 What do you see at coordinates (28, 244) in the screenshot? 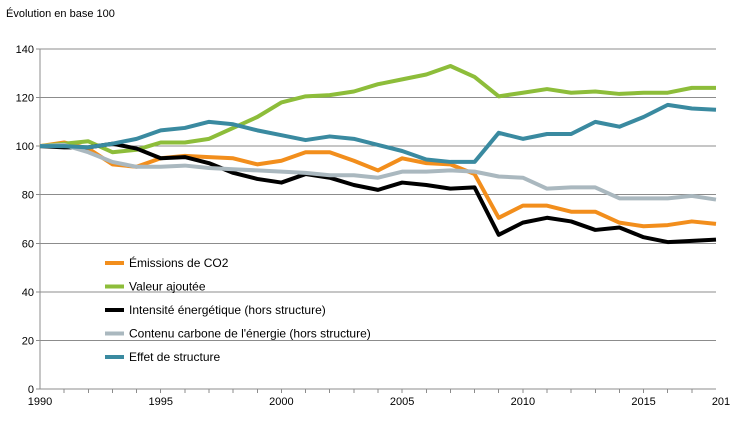
I see `y-tick-label: 60` at bounding box center [28, 244].